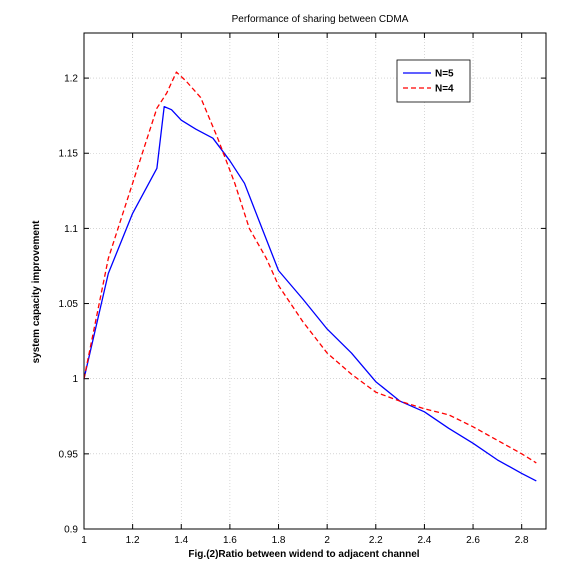 The height and width of the screenshot is (571, 565). Describe the element at coordinates (279, 540) in the screenshot. I see `x-tick-label: 1.8` at that location.